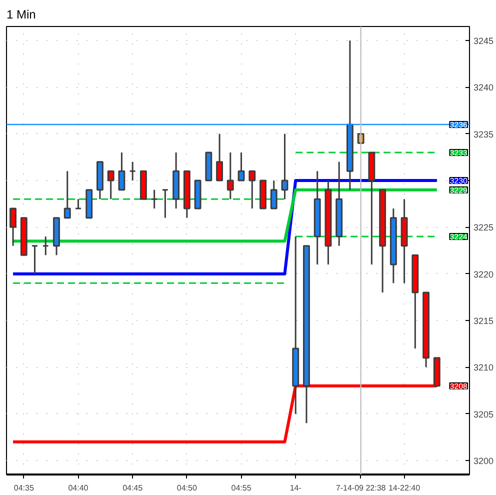  I want to click on x-tick-label: 14-, so click(296, 488).